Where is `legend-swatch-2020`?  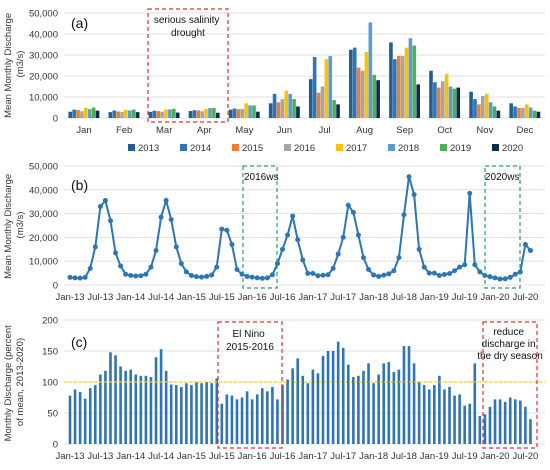 legend-swatch-2020 is located at coordinates (495, 147).